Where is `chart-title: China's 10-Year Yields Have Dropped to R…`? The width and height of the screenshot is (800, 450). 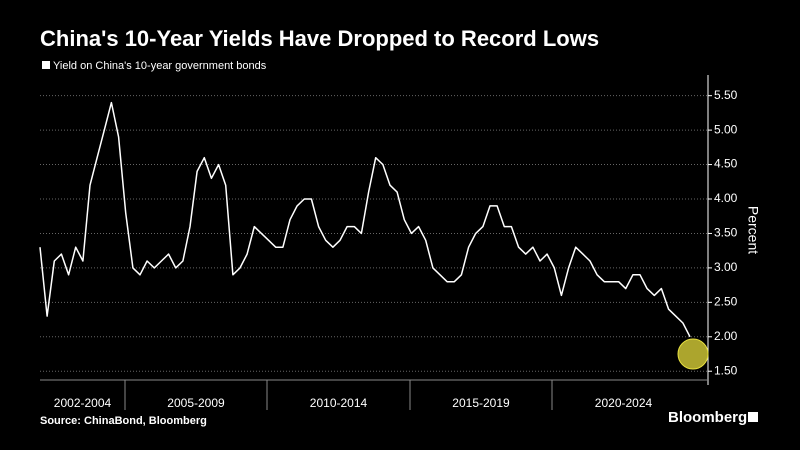
chart-title: China's 10-Year Yields Have Dropped to R… is located at coordinates (319, 38).